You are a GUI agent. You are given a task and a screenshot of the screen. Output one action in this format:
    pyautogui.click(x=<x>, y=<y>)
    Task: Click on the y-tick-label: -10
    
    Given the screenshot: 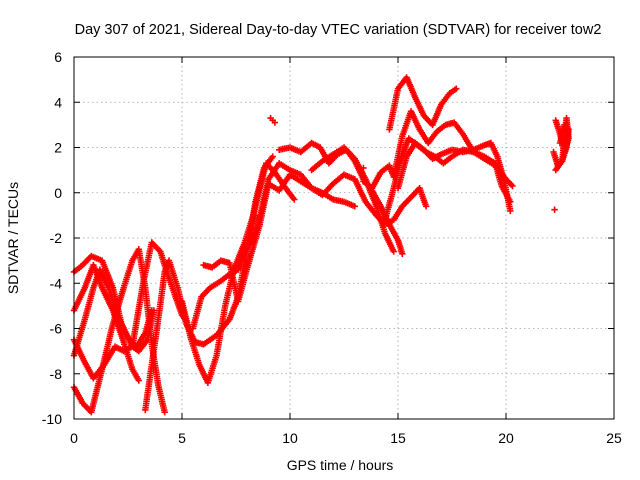 What is the action you would take?
    pyautogui.click(x=52, y=419)
    